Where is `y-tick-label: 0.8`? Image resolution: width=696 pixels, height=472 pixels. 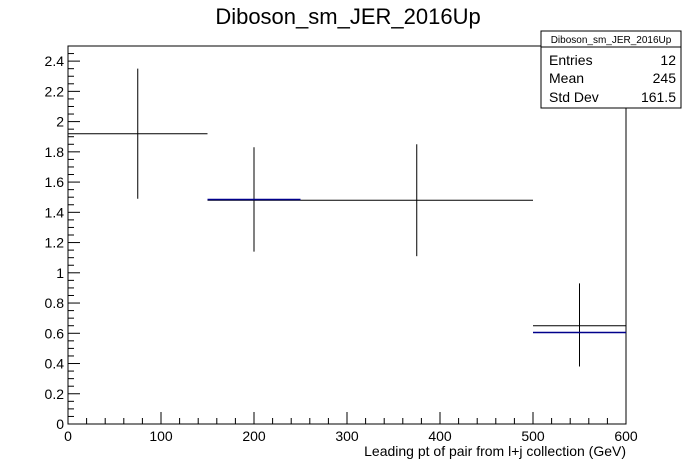 y-tick-label: 0.8 is located at coordinates (55, 303).